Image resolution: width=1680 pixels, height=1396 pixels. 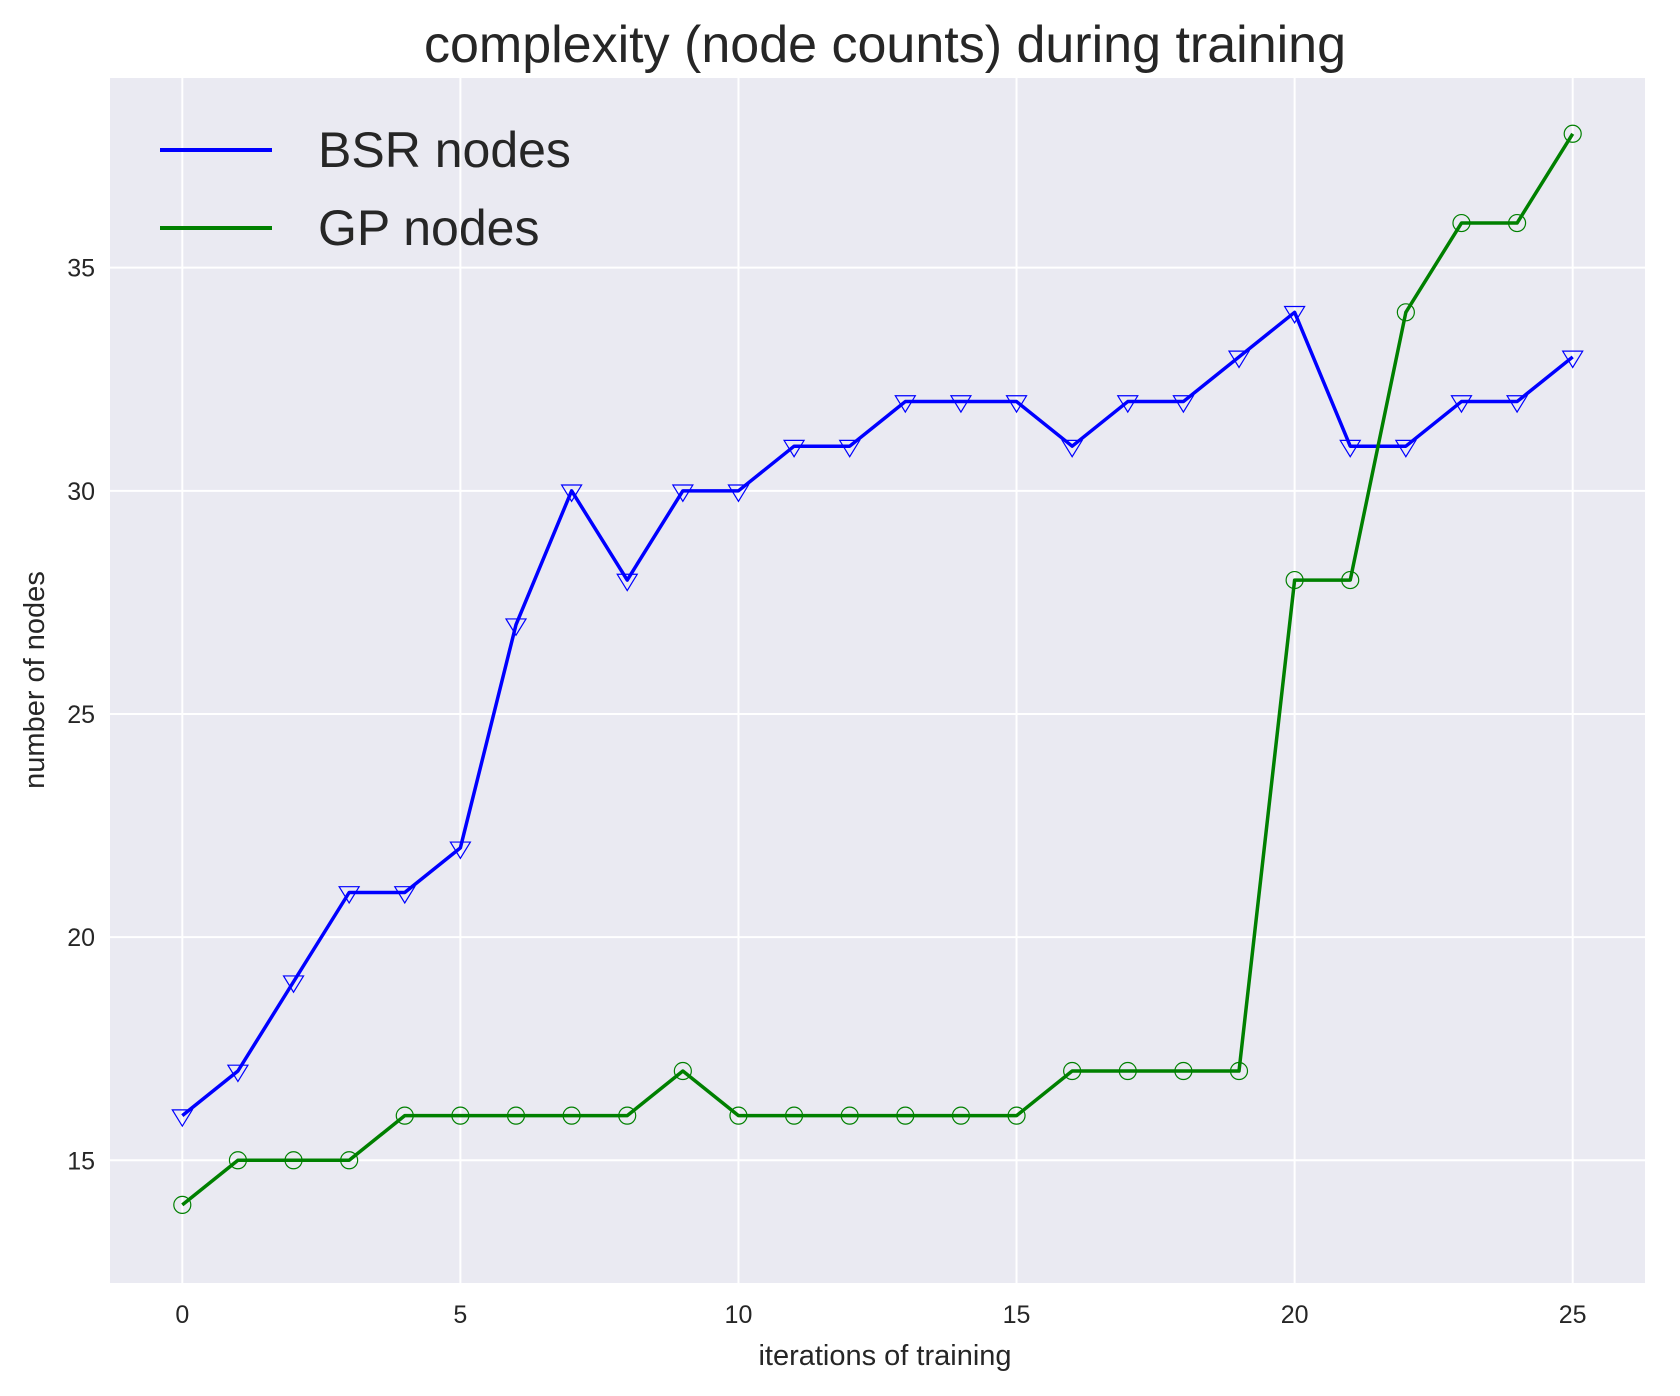 What do you see at coordinates (1295, 1315) in the screenshot?
I see `x-tick-label: 20` at bounding box center [1295, 1315].